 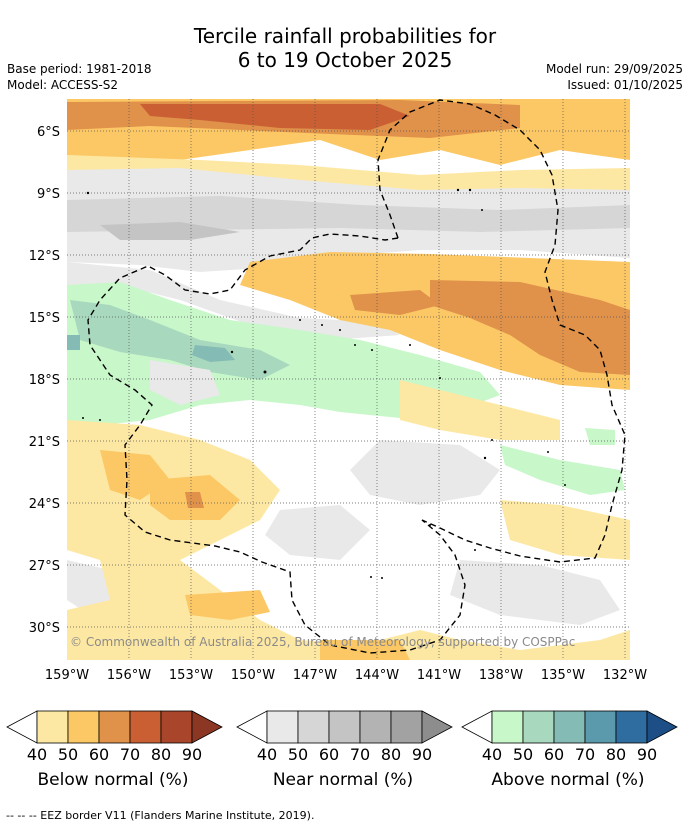 I want to click on lat-label: 27°S, so click(x=44, y=566).